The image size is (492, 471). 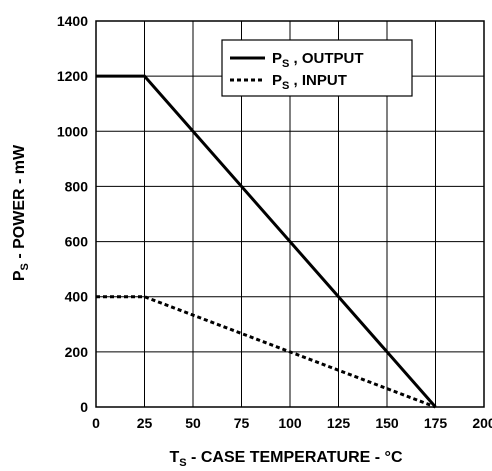 I want to click on legend-box, so click(x=317, y=68).